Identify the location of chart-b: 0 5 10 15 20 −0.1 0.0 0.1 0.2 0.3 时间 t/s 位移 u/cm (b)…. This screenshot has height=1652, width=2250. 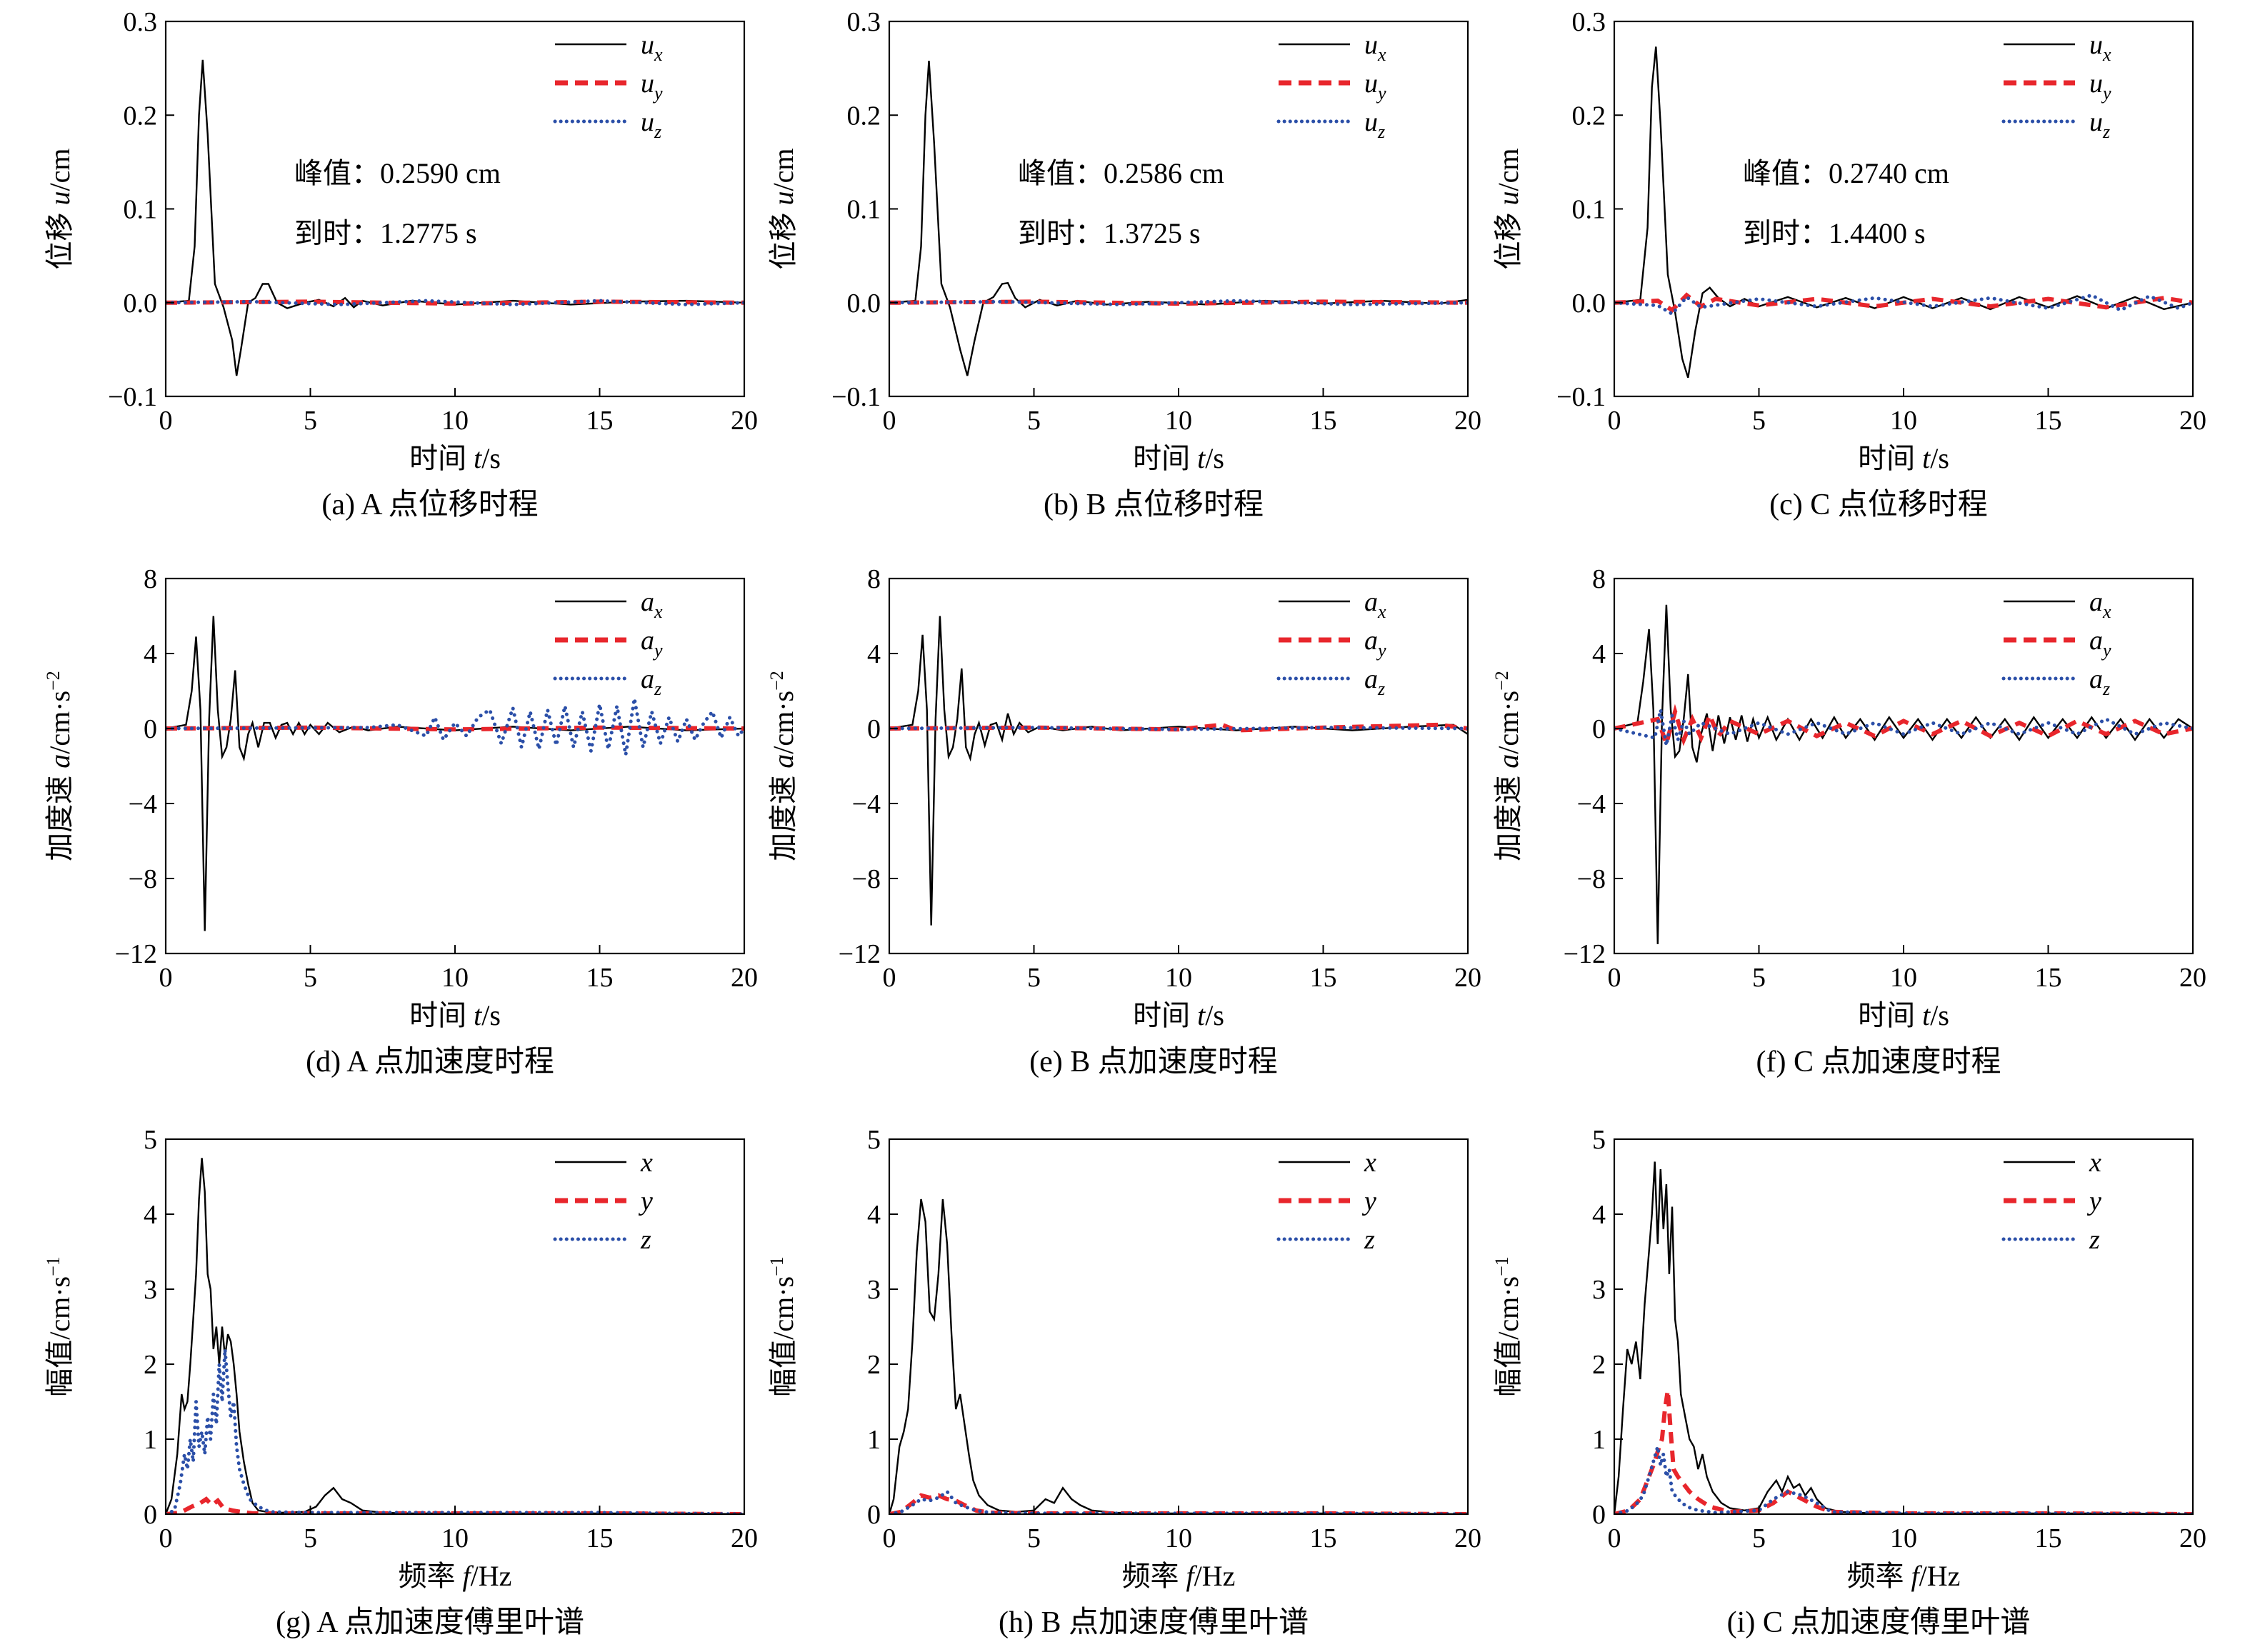
(1124, 264).